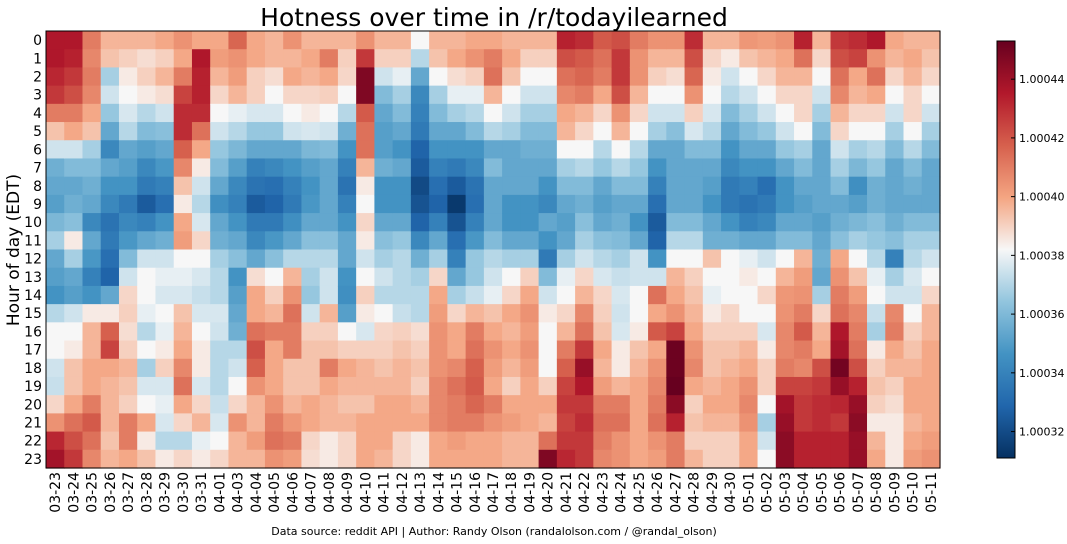 The width and height of the screenshot is (1067, 544). What do you see at coordinates (768, 492) in the screenshot?
I see `x-tick-label: 05-02` at bounding box center [768, 492].